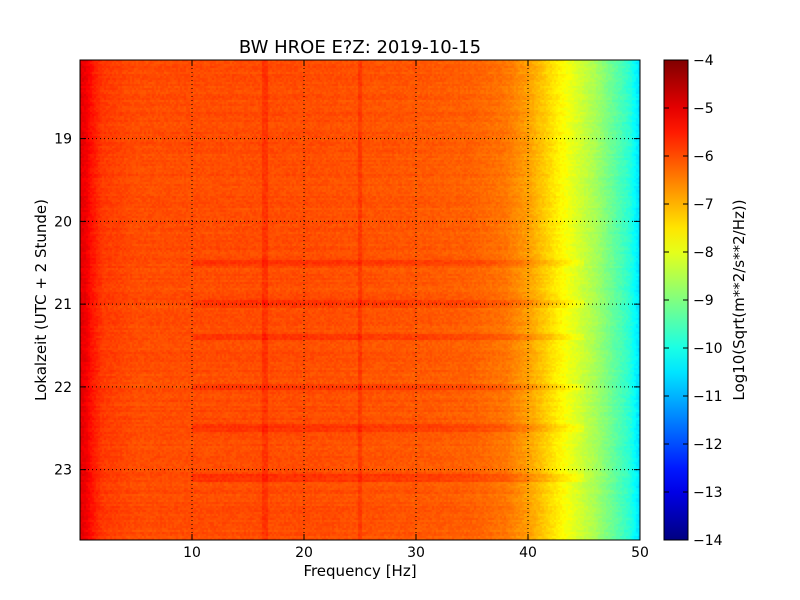 This screenshot has height=600, width=800. Describe the element at coordinates (703, 205) in the screenshot. I see `colorbar-tick-label: −7` at that location.